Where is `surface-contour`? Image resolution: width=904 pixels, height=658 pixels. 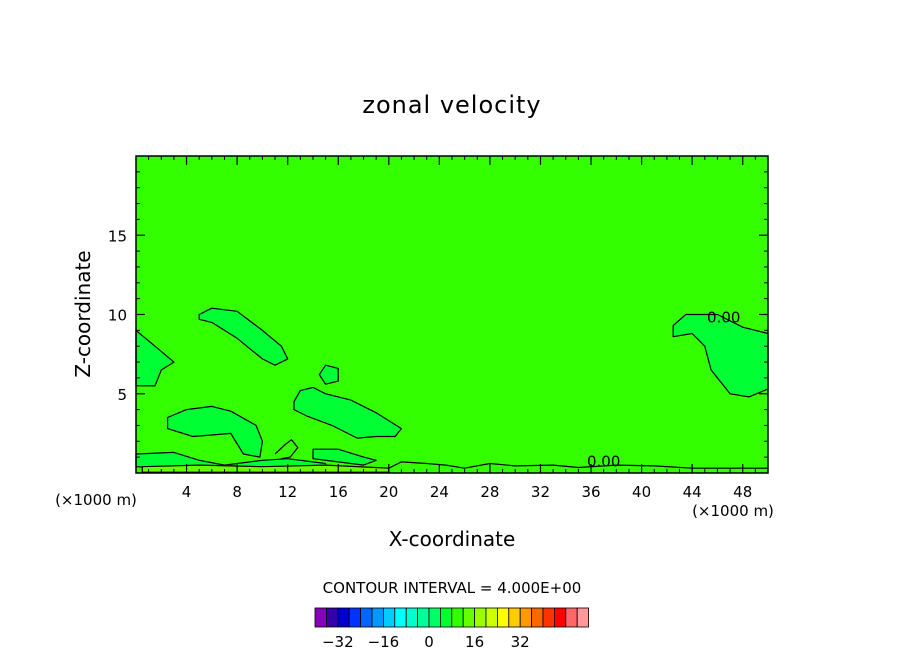
surface-contour is located at coordinates (578, 465).